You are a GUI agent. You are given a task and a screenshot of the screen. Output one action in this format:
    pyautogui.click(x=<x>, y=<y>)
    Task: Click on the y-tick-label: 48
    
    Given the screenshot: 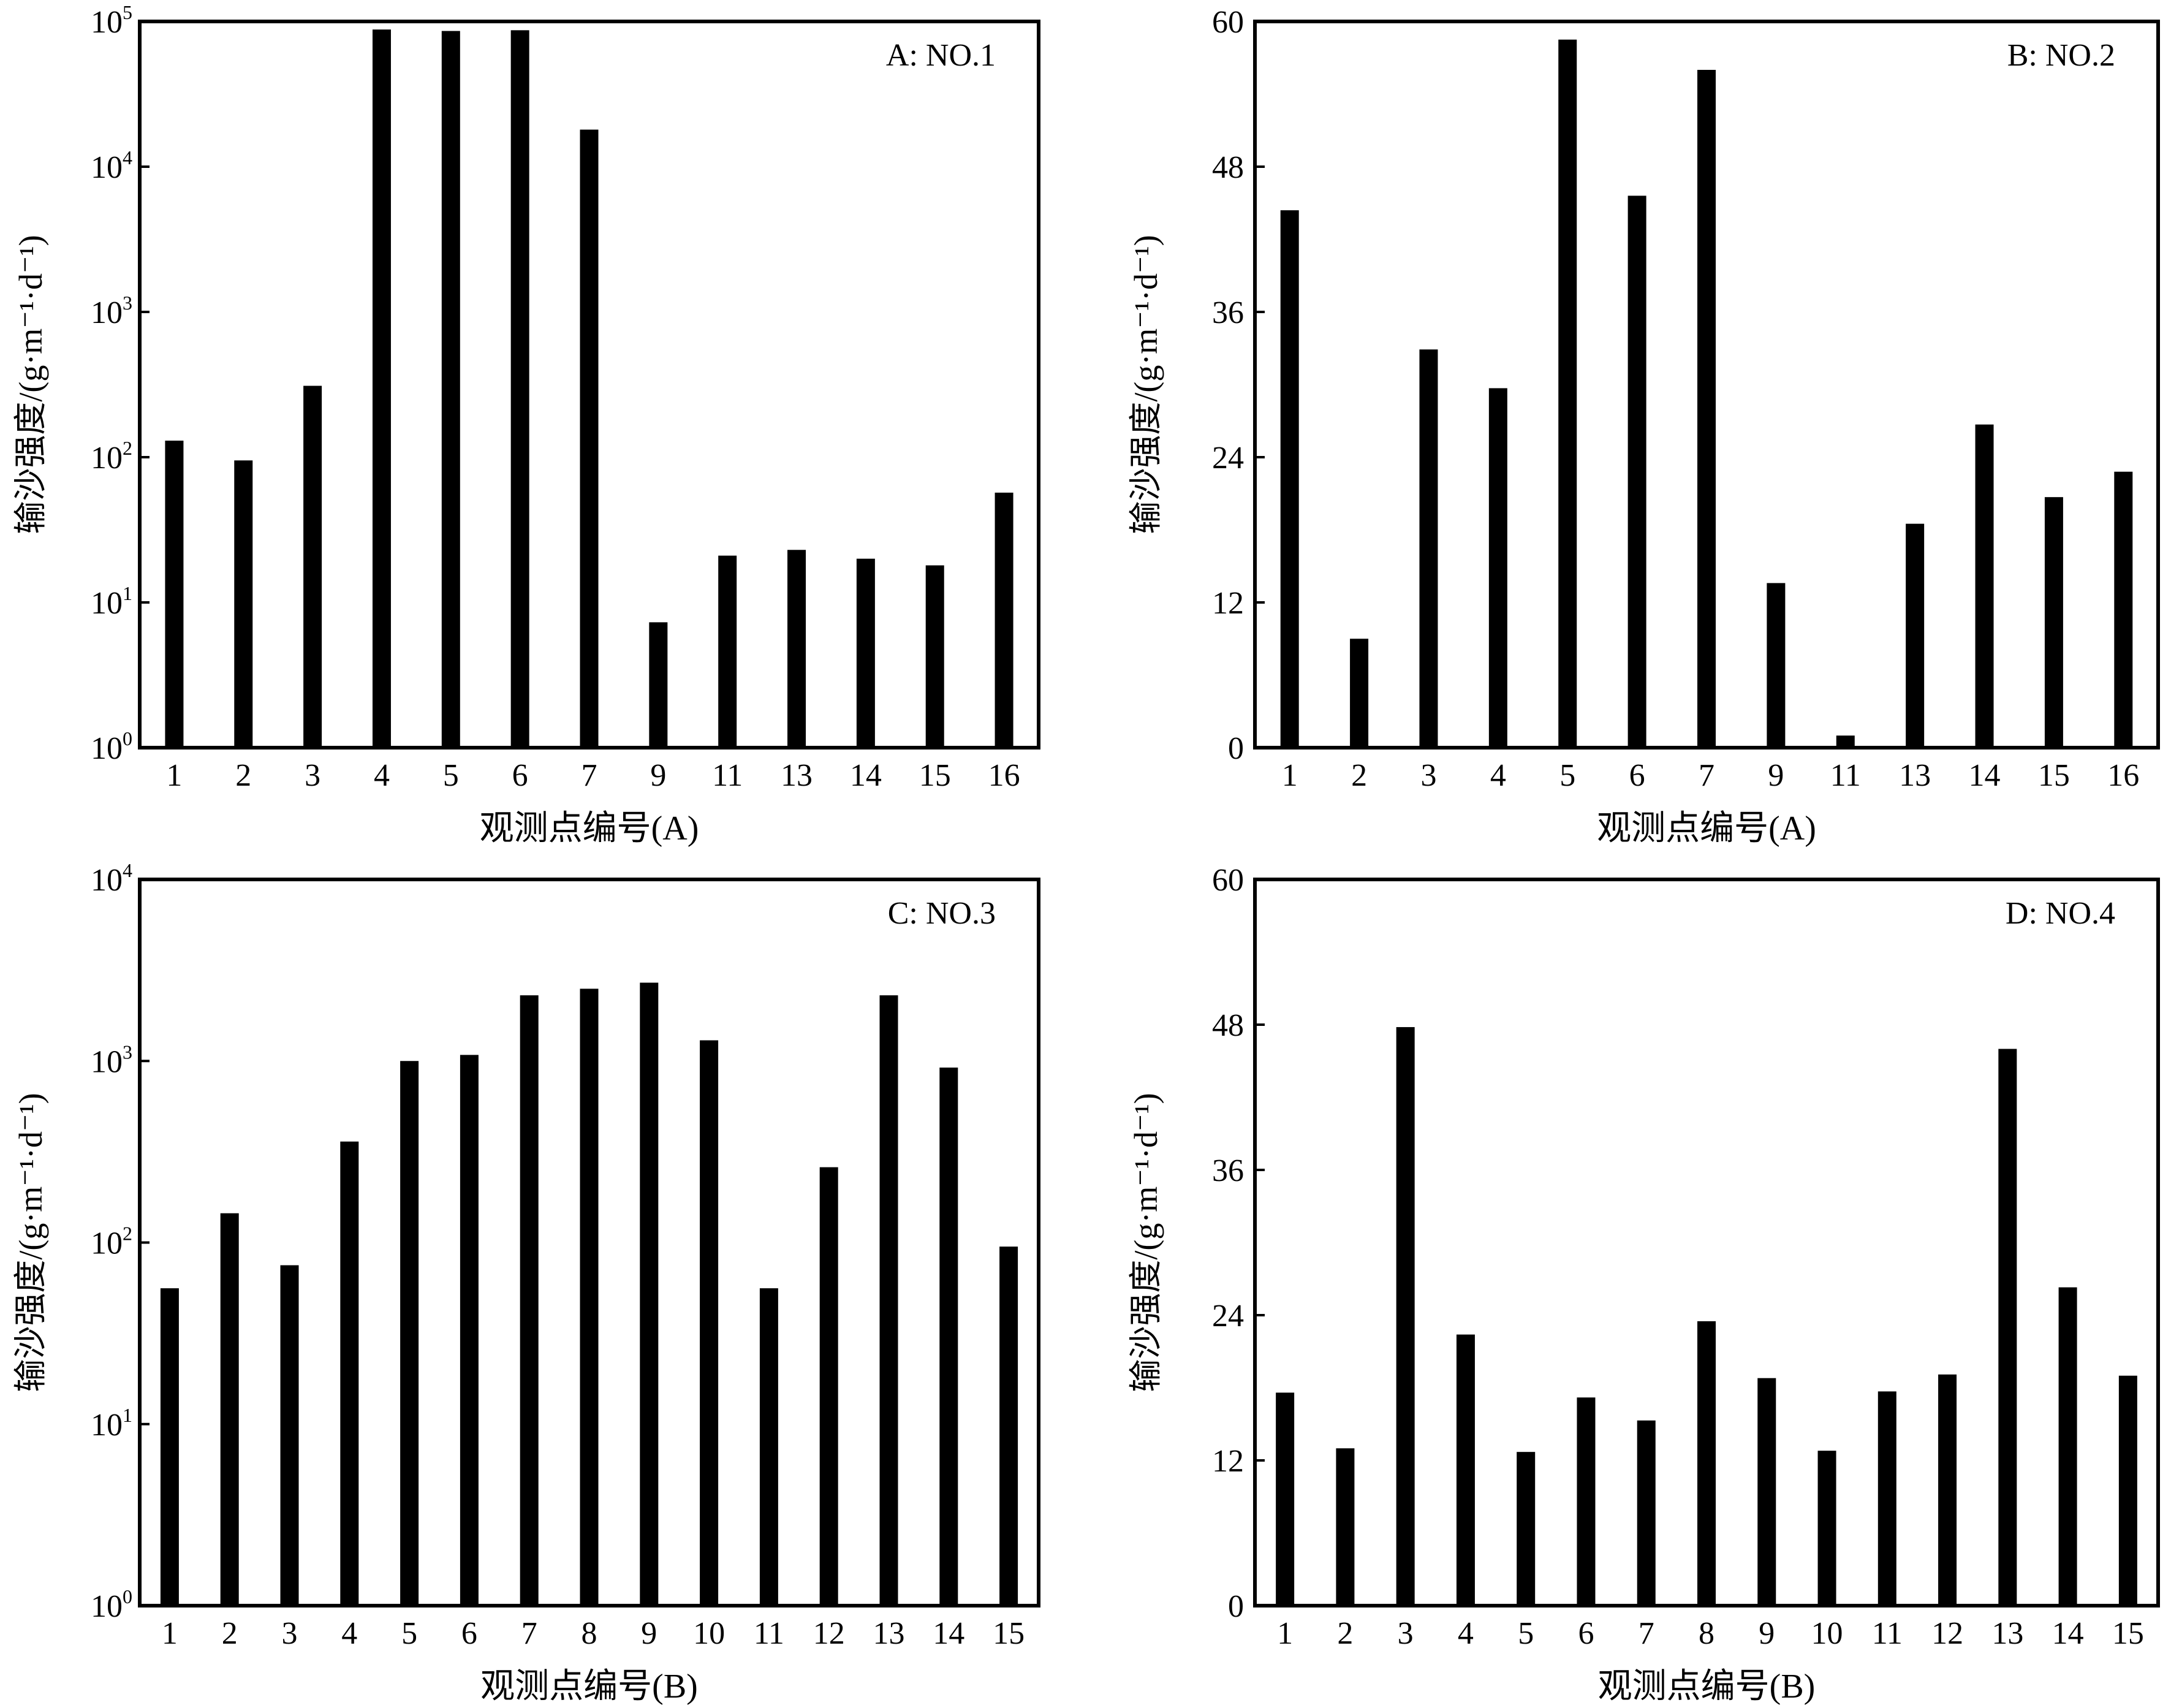 What is the action you would take?
    pyautogui.click(x=1228, y=1025)
    